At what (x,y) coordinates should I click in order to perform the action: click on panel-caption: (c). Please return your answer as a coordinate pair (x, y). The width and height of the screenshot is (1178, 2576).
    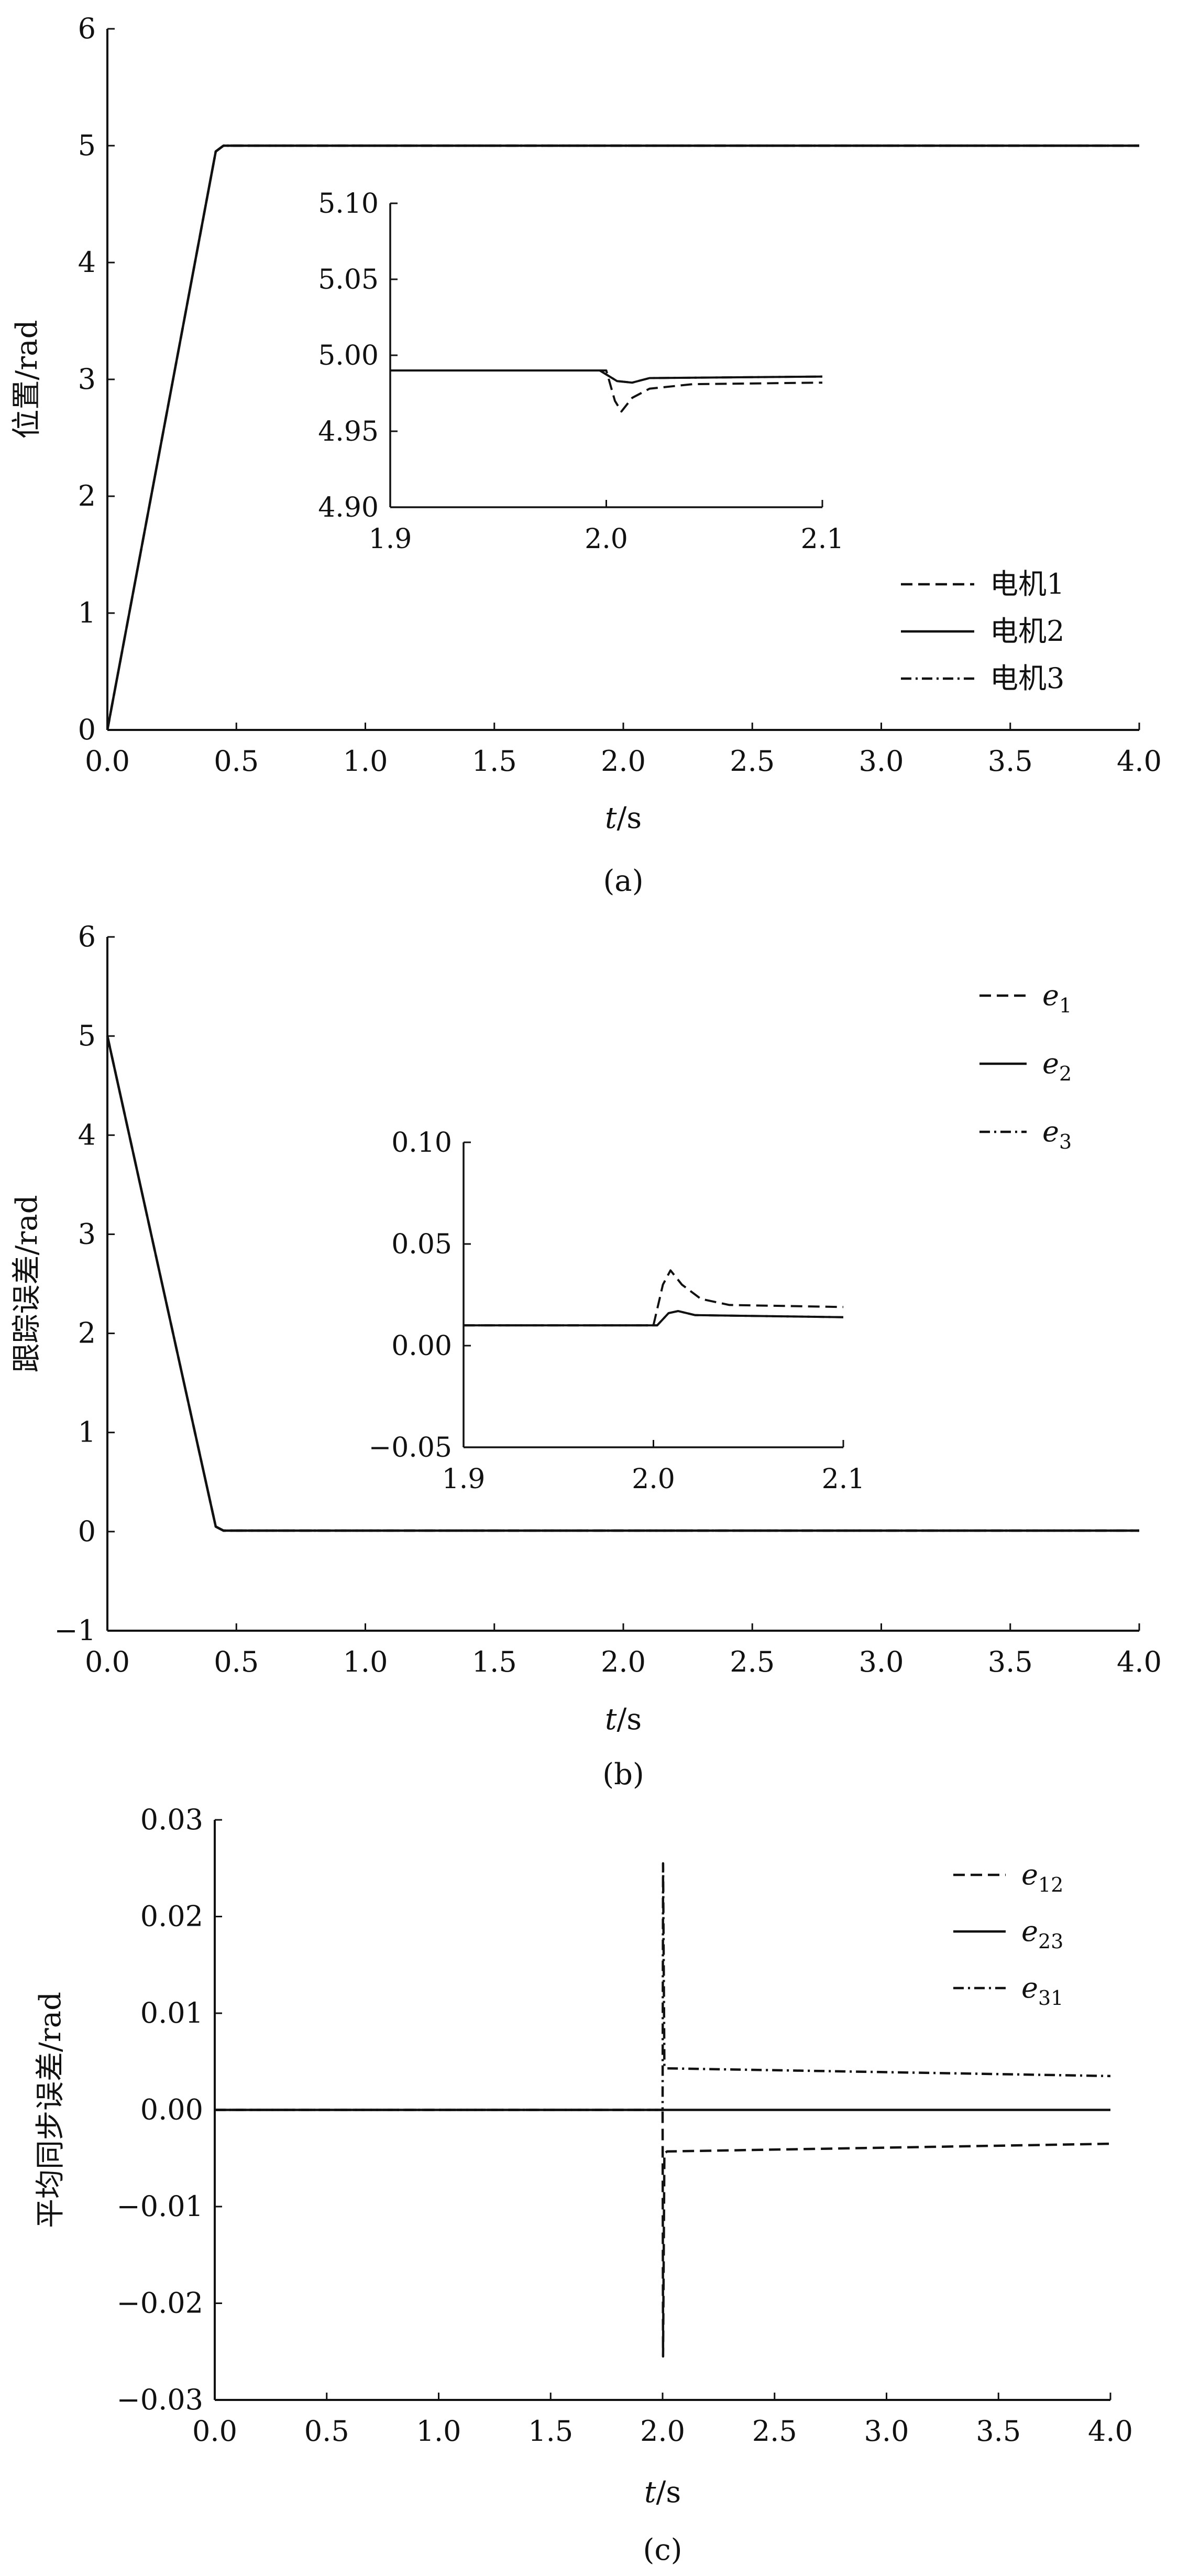
    Looking at the image, I should click on (662, 2550).